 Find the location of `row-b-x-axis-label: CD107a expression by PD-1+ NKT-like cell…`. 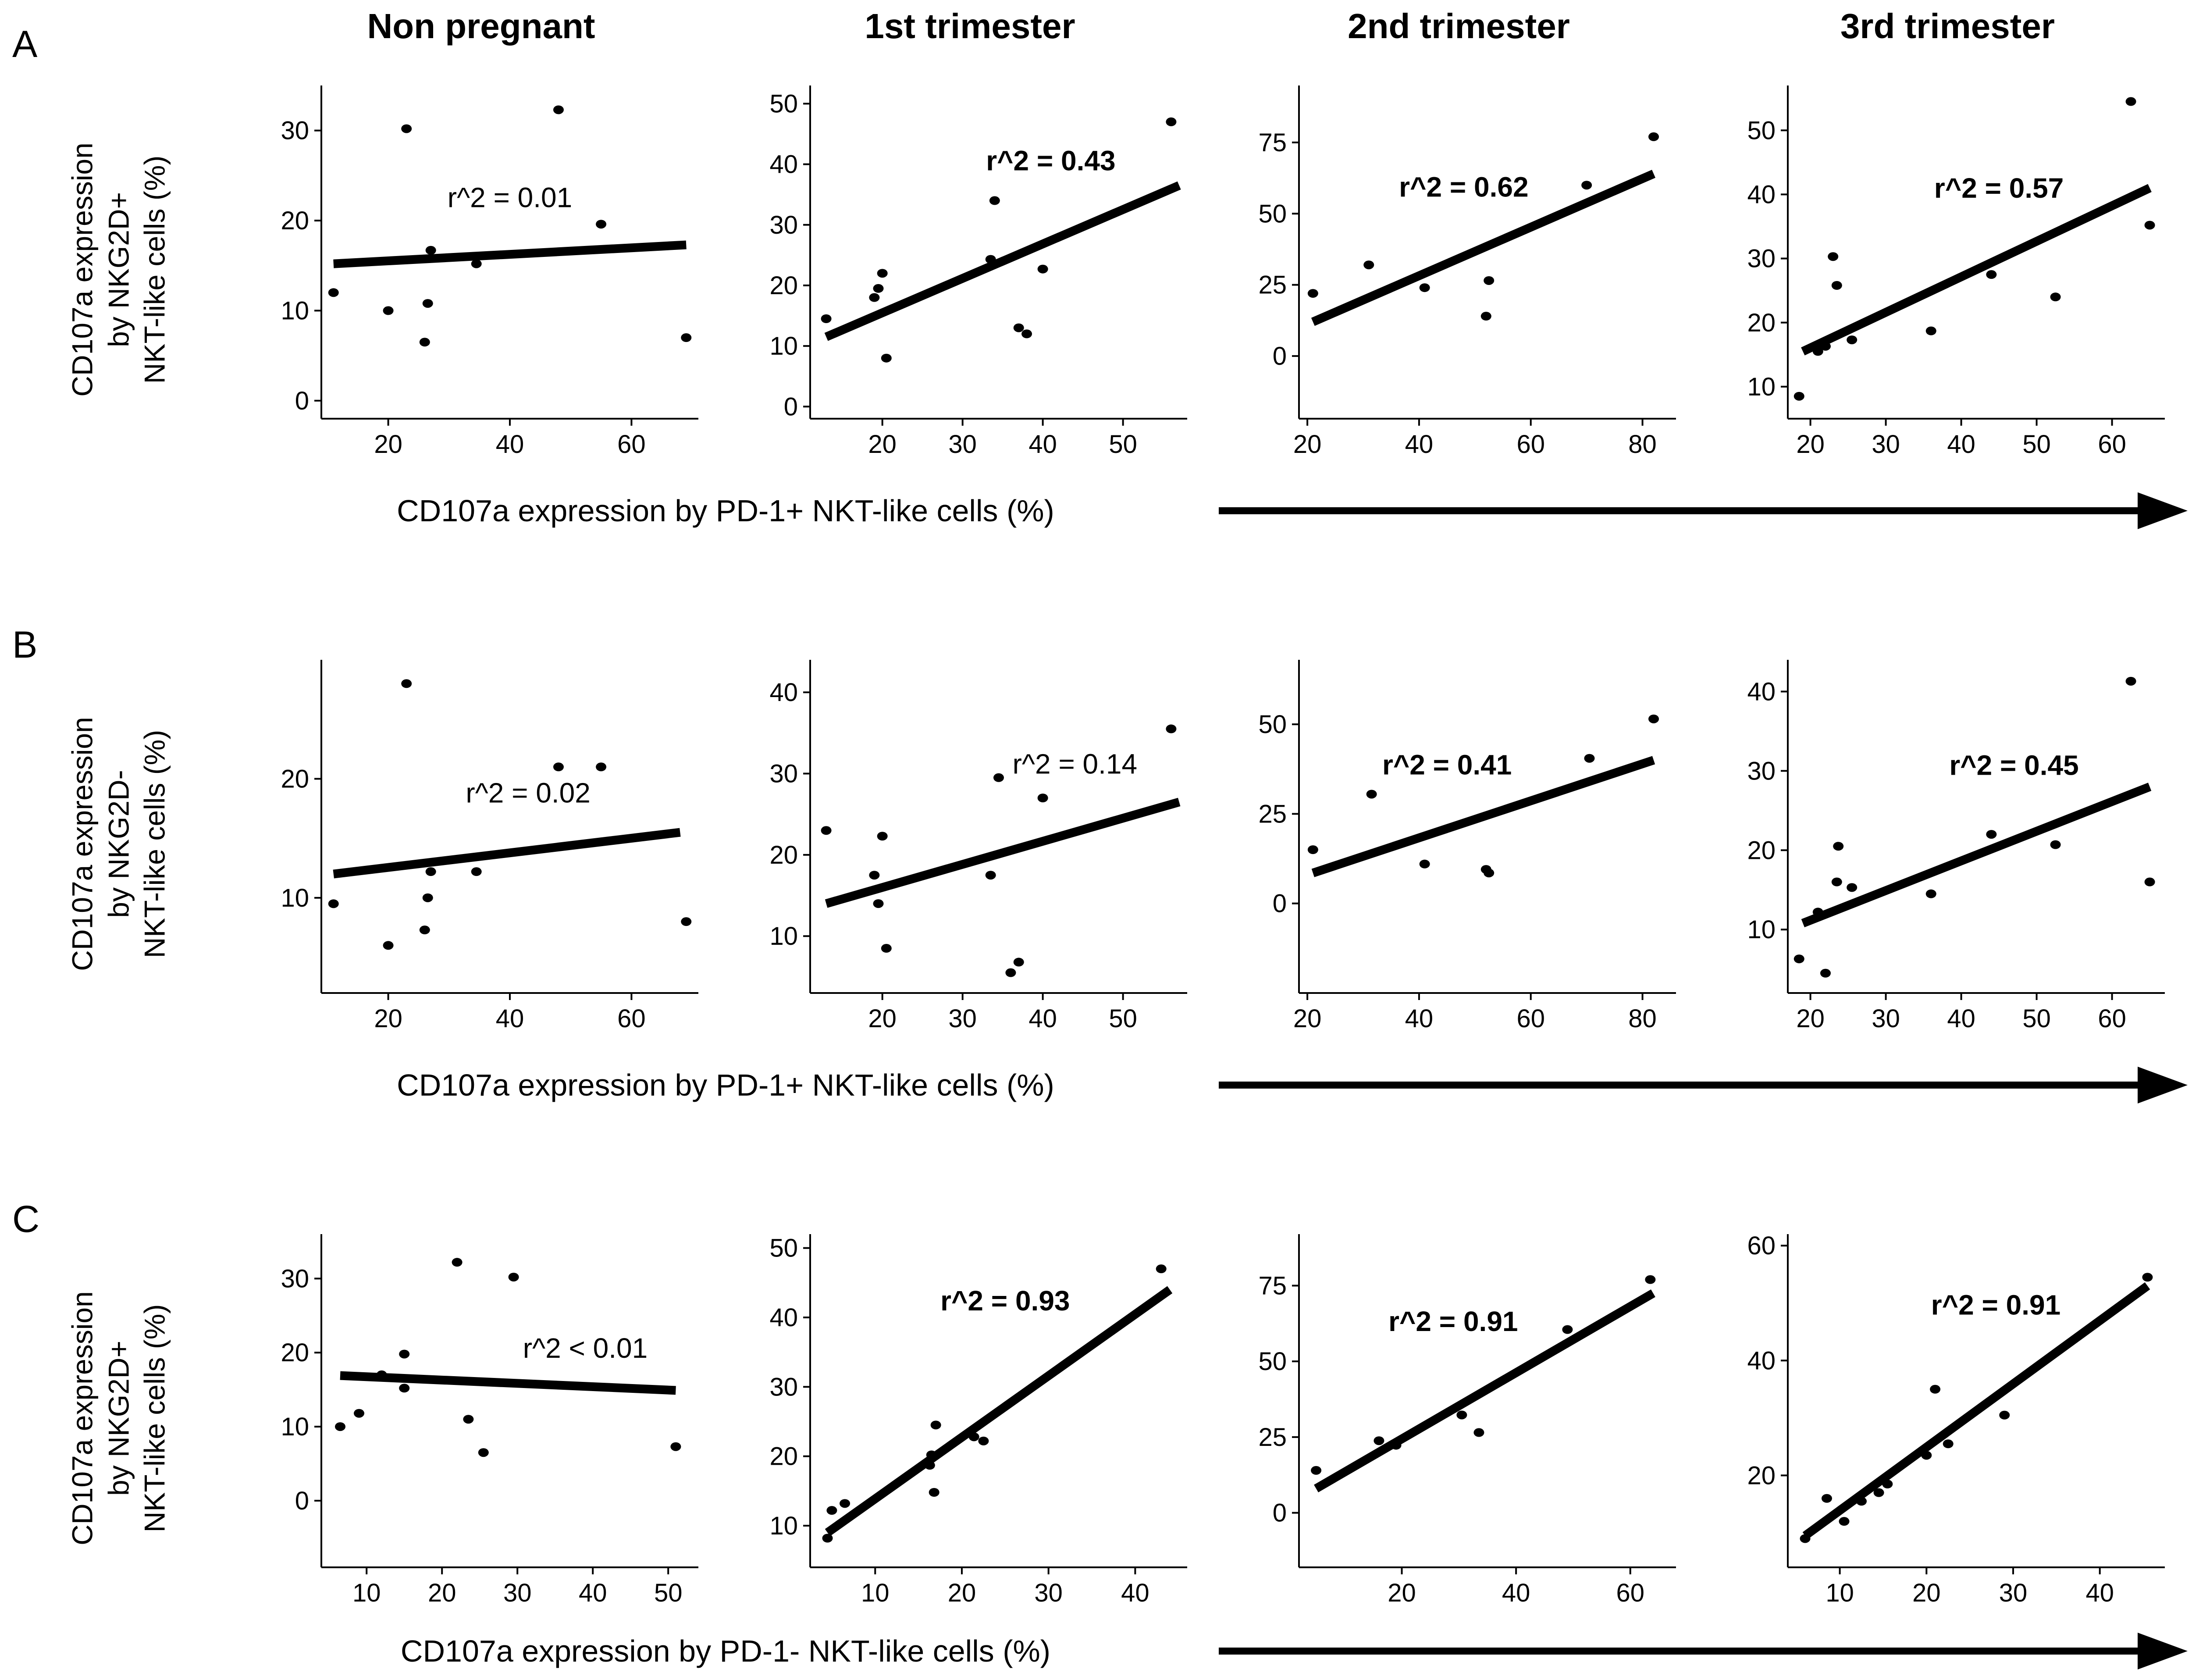

row-b-x-axis-label: CD107a expression by PD-1+ NKT-like cell… is located at coordinates (726, 1085).